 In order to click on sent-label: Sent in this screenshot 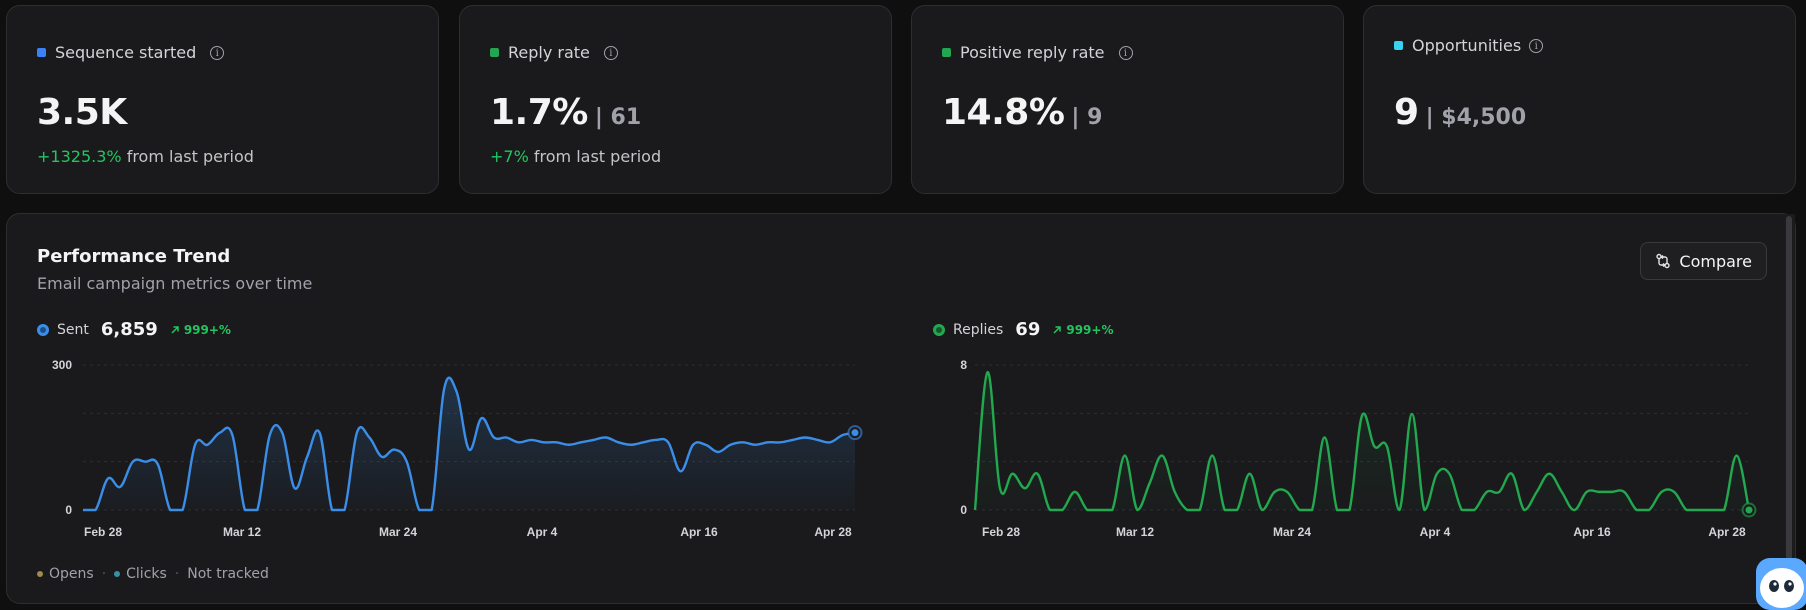, I will do `click(73, 329)`.